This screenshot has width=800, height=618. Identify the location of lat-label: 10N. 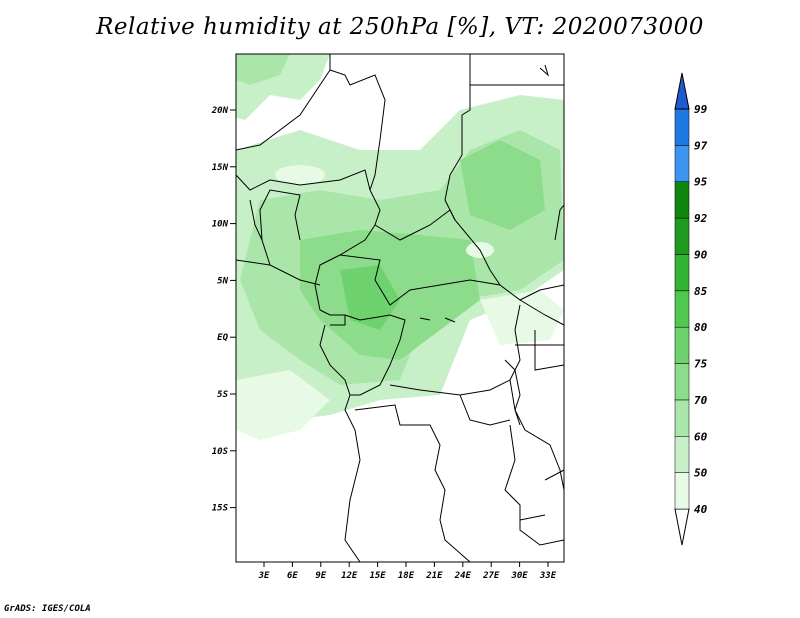
(220, 225).